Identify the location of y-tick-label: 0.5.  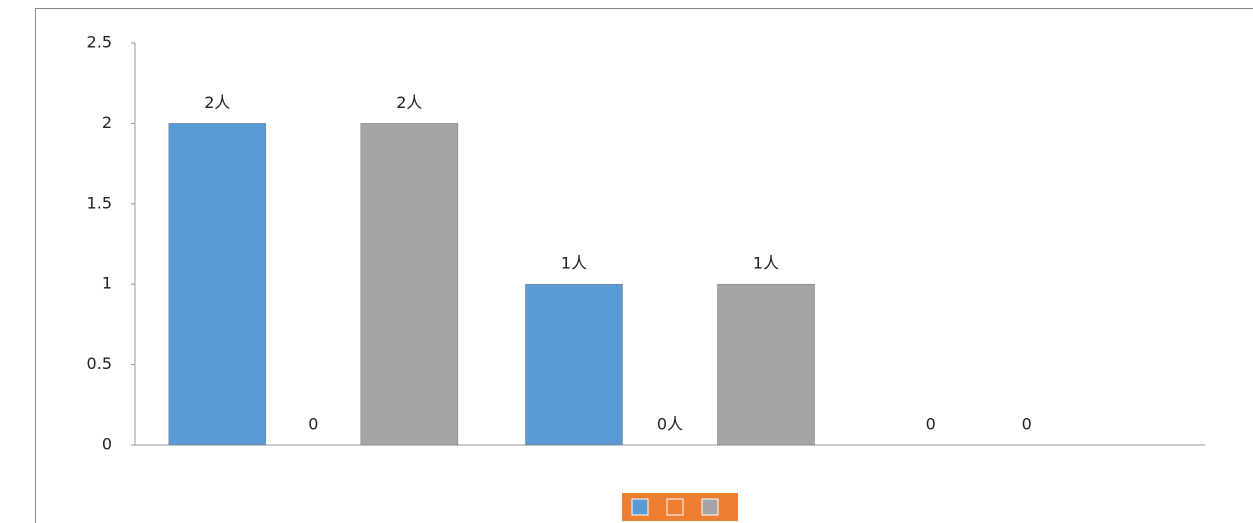
(99, 363).